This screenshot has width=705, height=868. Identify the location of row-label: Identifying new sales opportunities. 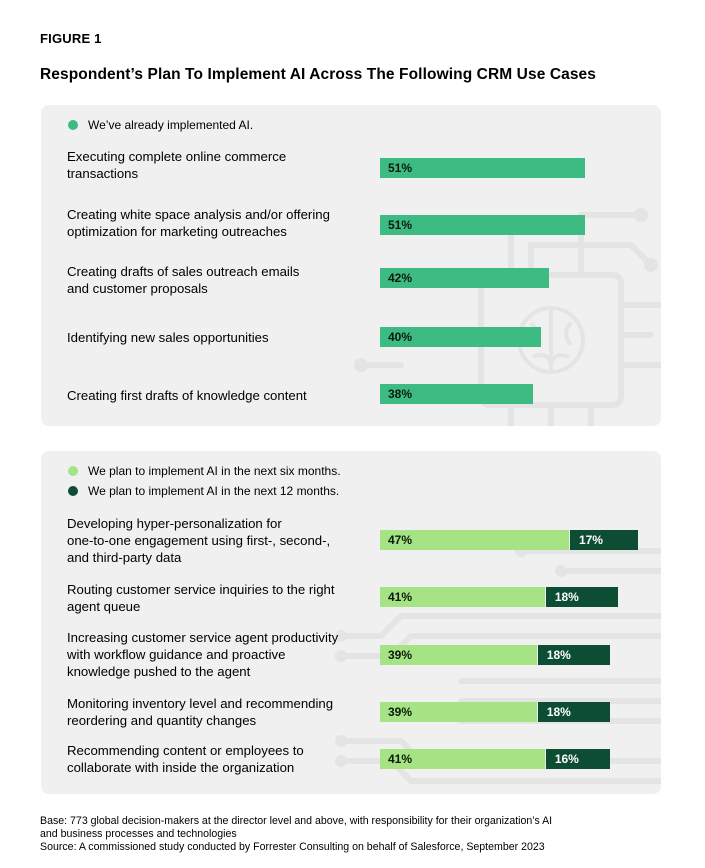
(217, 337).